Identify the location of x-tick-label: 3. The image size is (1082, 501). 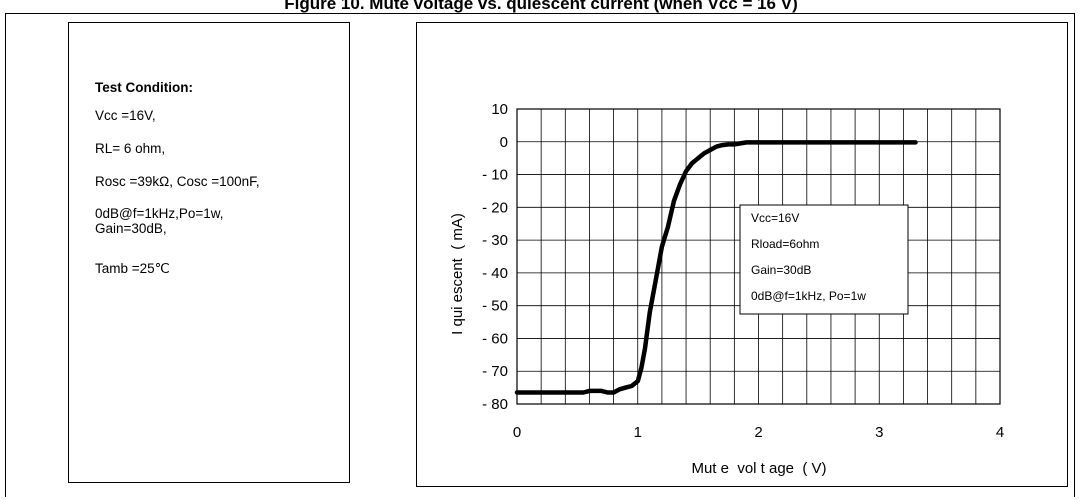
(879, 432).